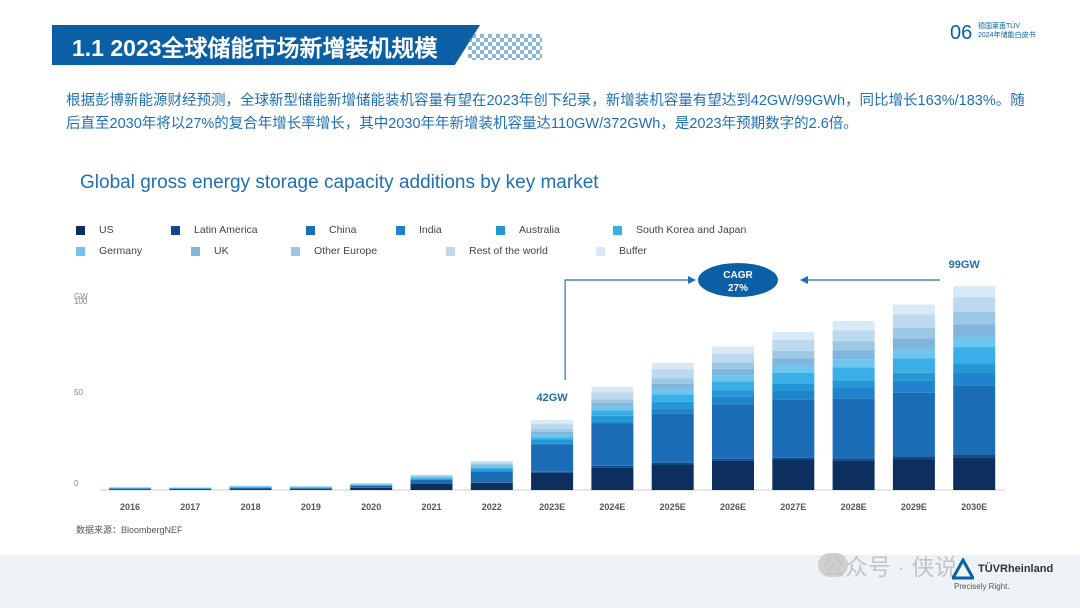 Image resolution: width=1080 pixels, height=608 pixels. I want to click on cagr-arrowhead-left, so click(692, 280).